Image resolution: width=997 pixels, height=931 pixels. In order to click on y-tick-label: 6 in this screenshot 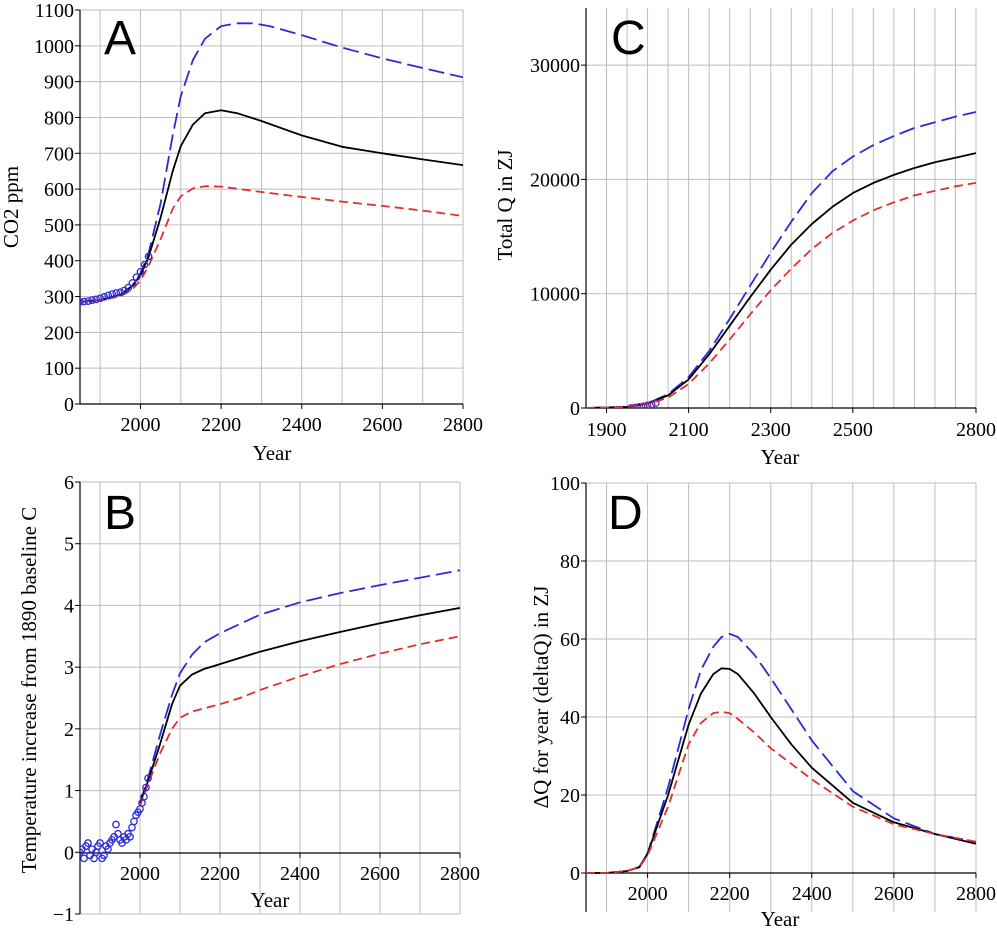, I will do `click(69, 483)`.